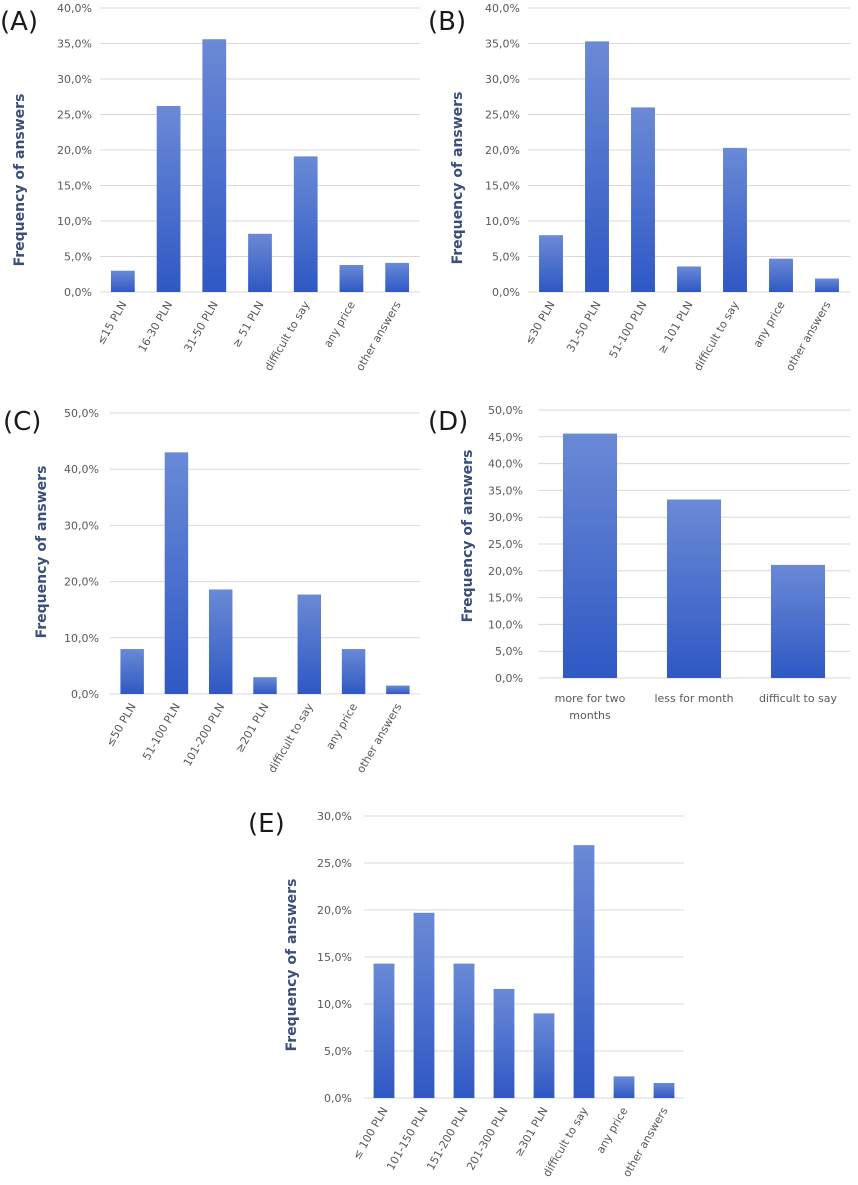 Image resolution: width=858 pixels, height=1185 pixels. I want to click on x-tick-label: ≥ 51 PLN, so click(248, 324).